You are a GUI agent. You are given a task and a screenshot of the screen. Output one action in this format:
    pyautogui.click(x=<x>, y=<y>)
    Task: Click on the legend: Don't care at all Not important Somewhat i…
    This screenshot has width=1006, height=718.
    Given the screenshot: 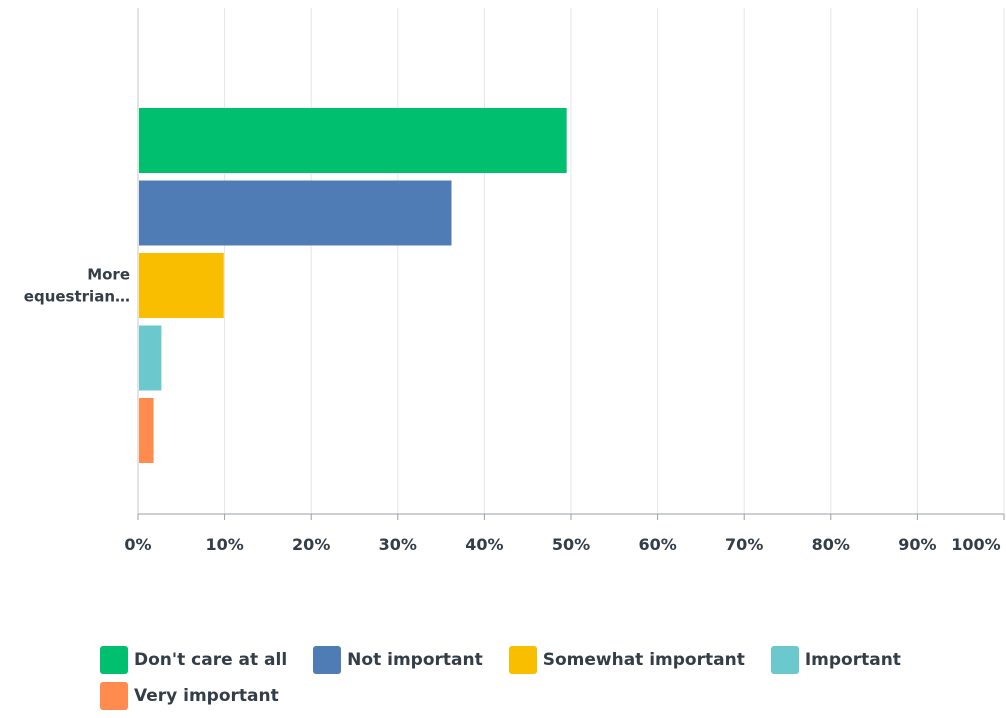 What is the action you would take?
    pyautogui.click(x=550, y=682)
    